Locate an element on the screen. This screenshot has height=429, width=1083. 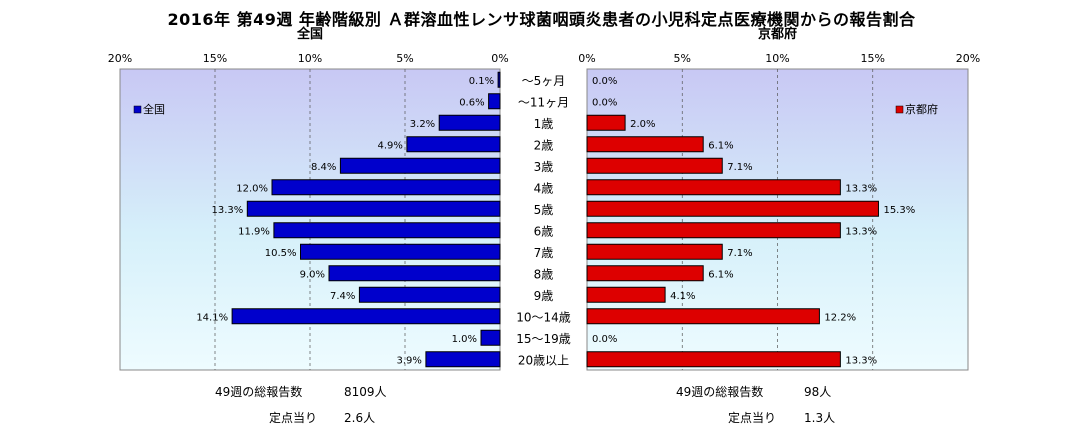
national-per-value: 2.6人 is located at coordinates (360, 418).